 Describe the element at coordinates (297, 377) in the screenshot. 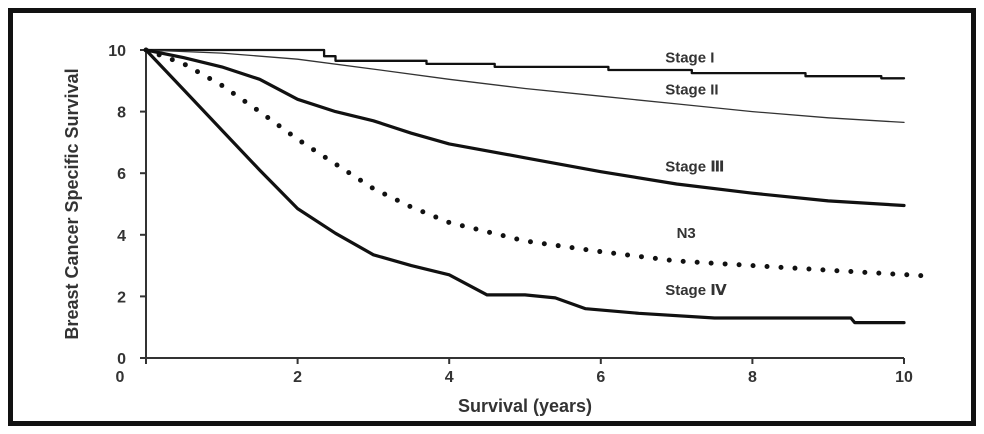

I see `x-tick-label: 2` at that location.